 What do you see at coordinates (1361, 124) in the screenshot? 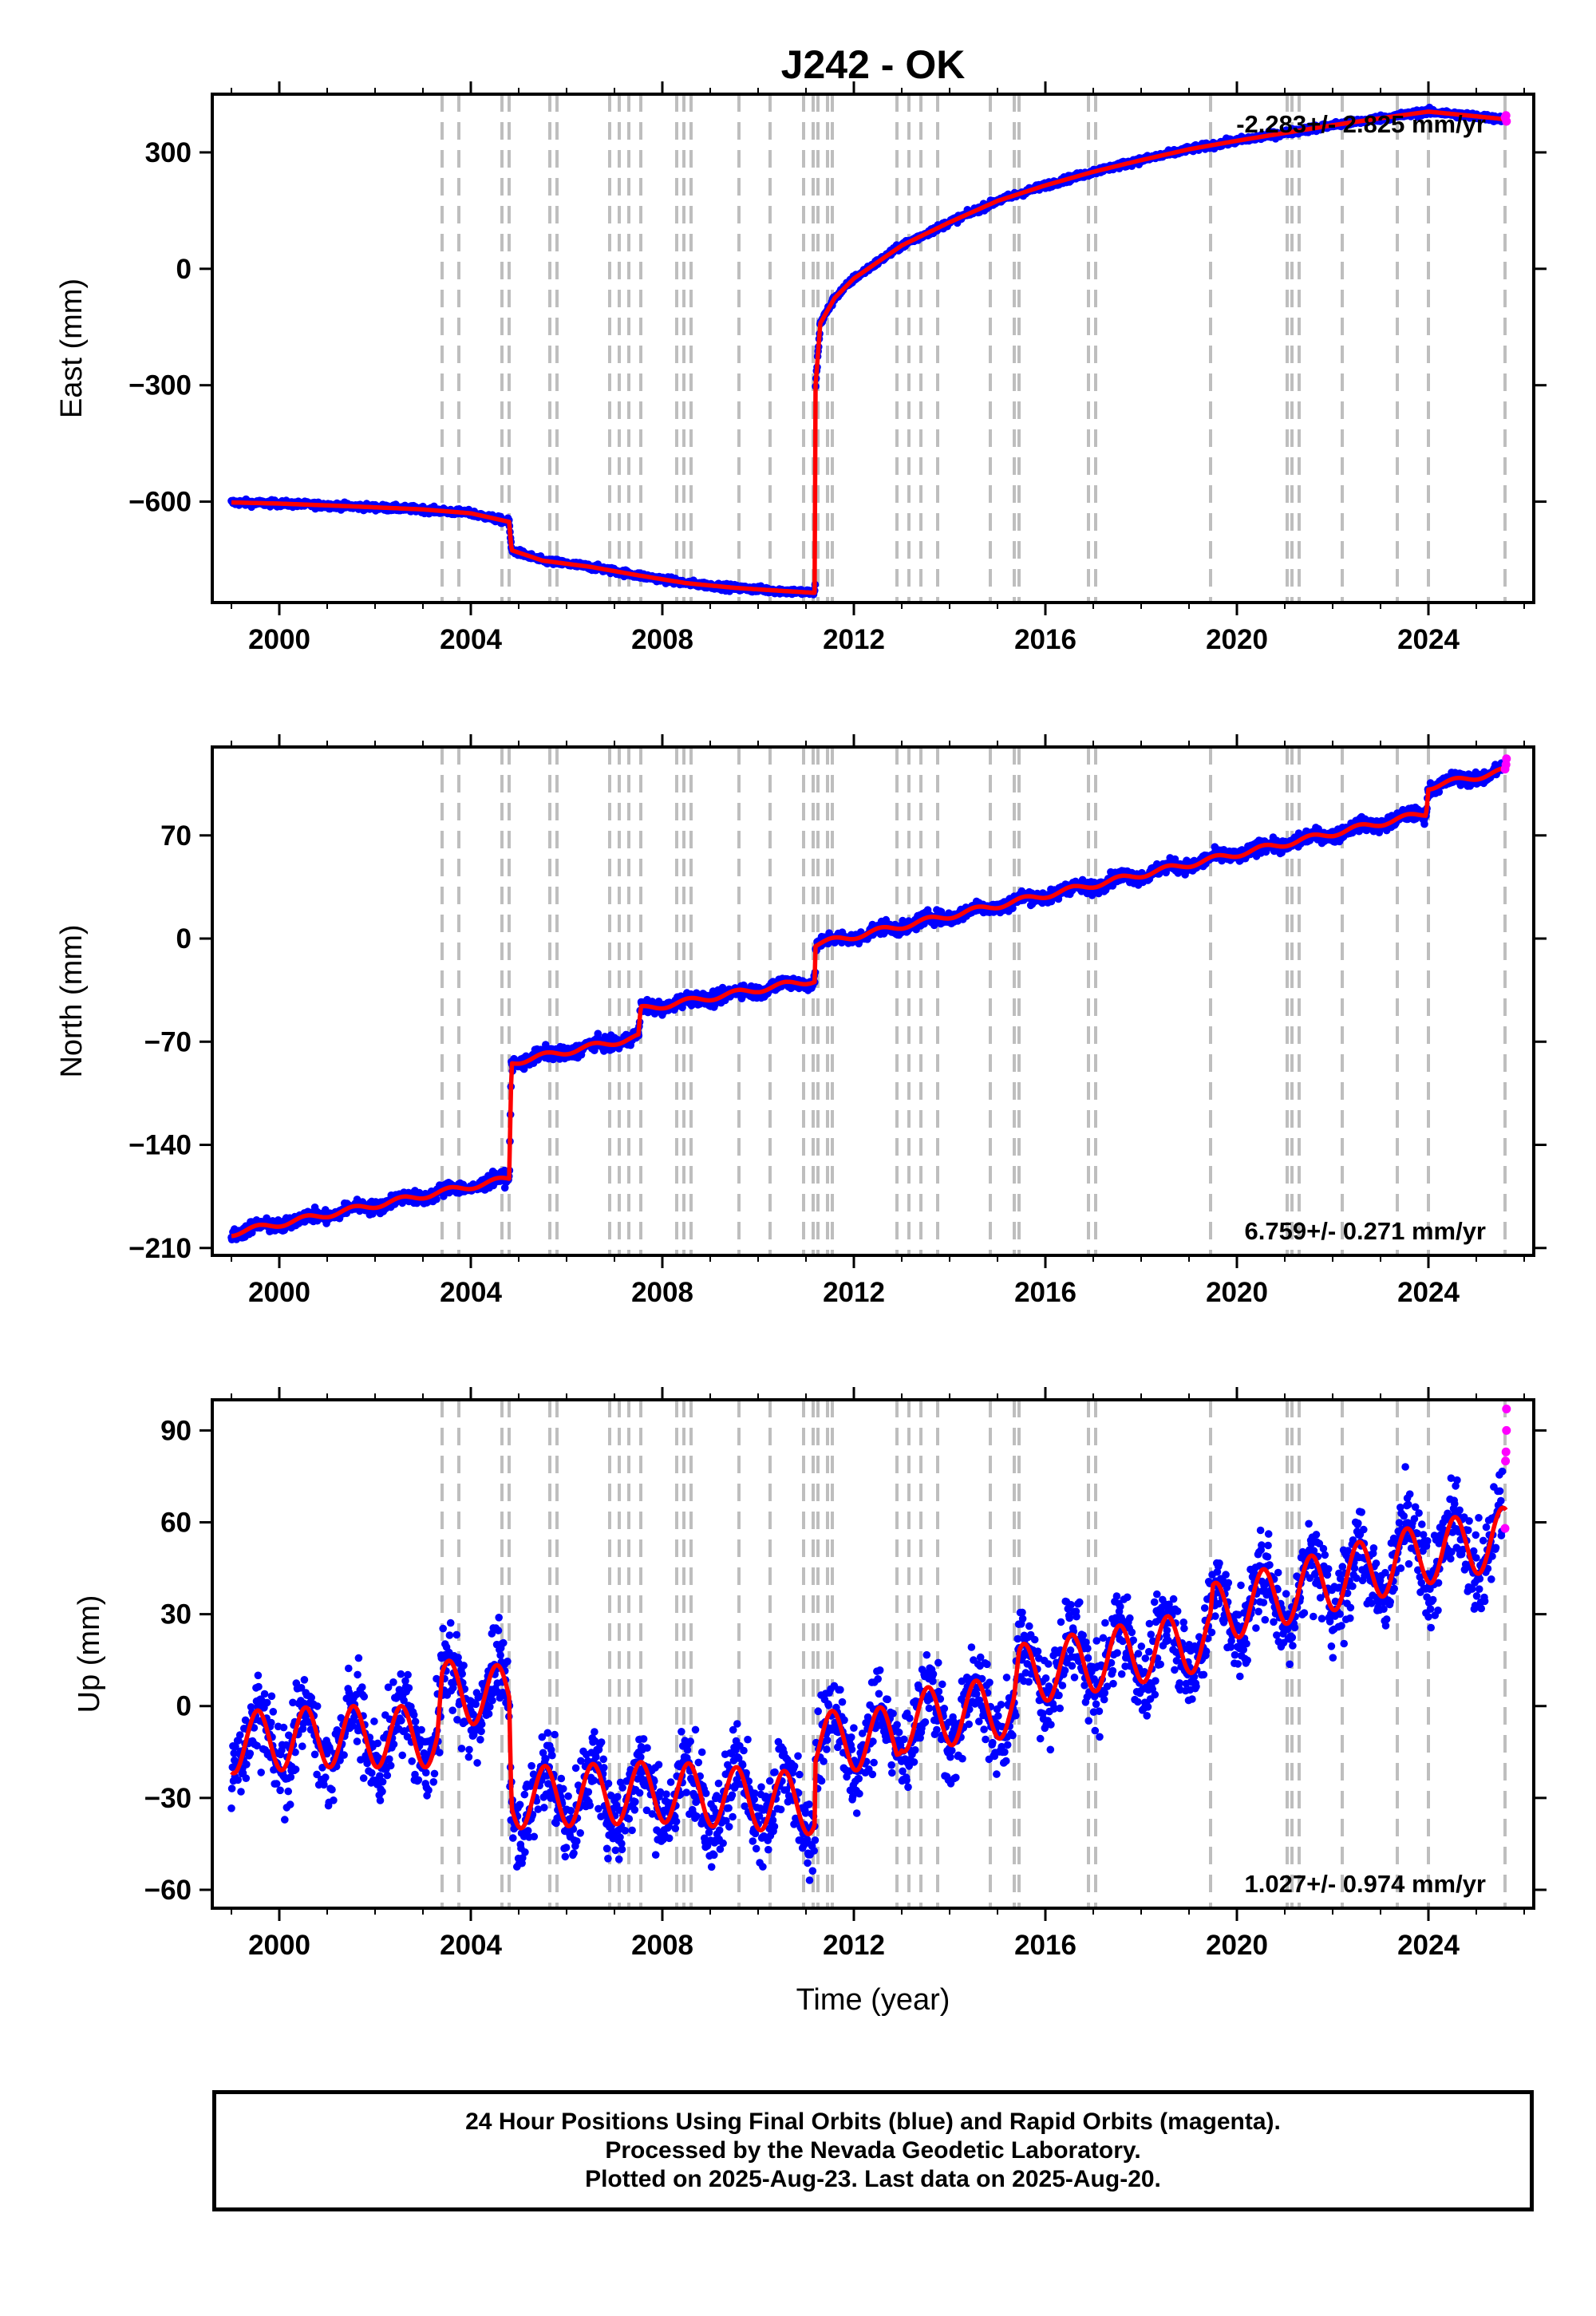
I see `rate-annotation: -2.283+/- 2.825 mm/yr` at bounding box center [1361, 124].